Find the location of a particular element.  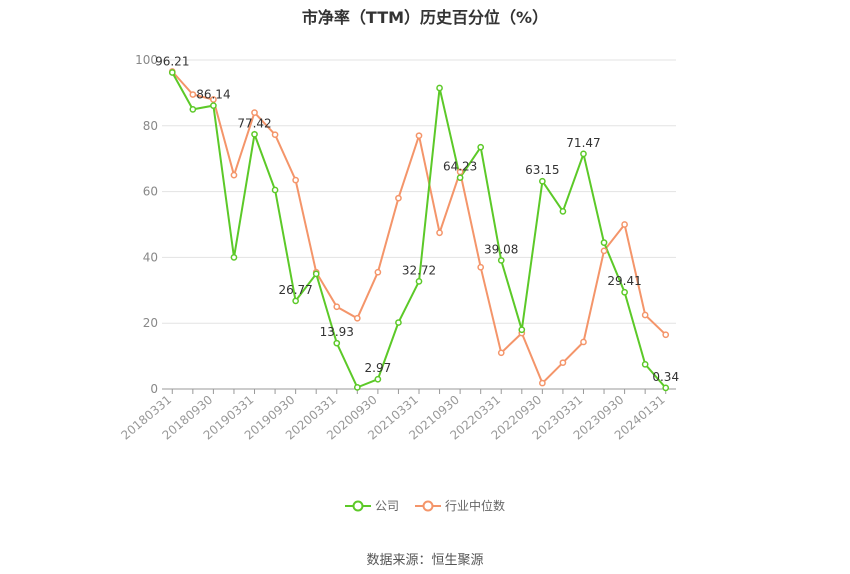

y-tick-label: 100 is located at coordinates (146, 60).